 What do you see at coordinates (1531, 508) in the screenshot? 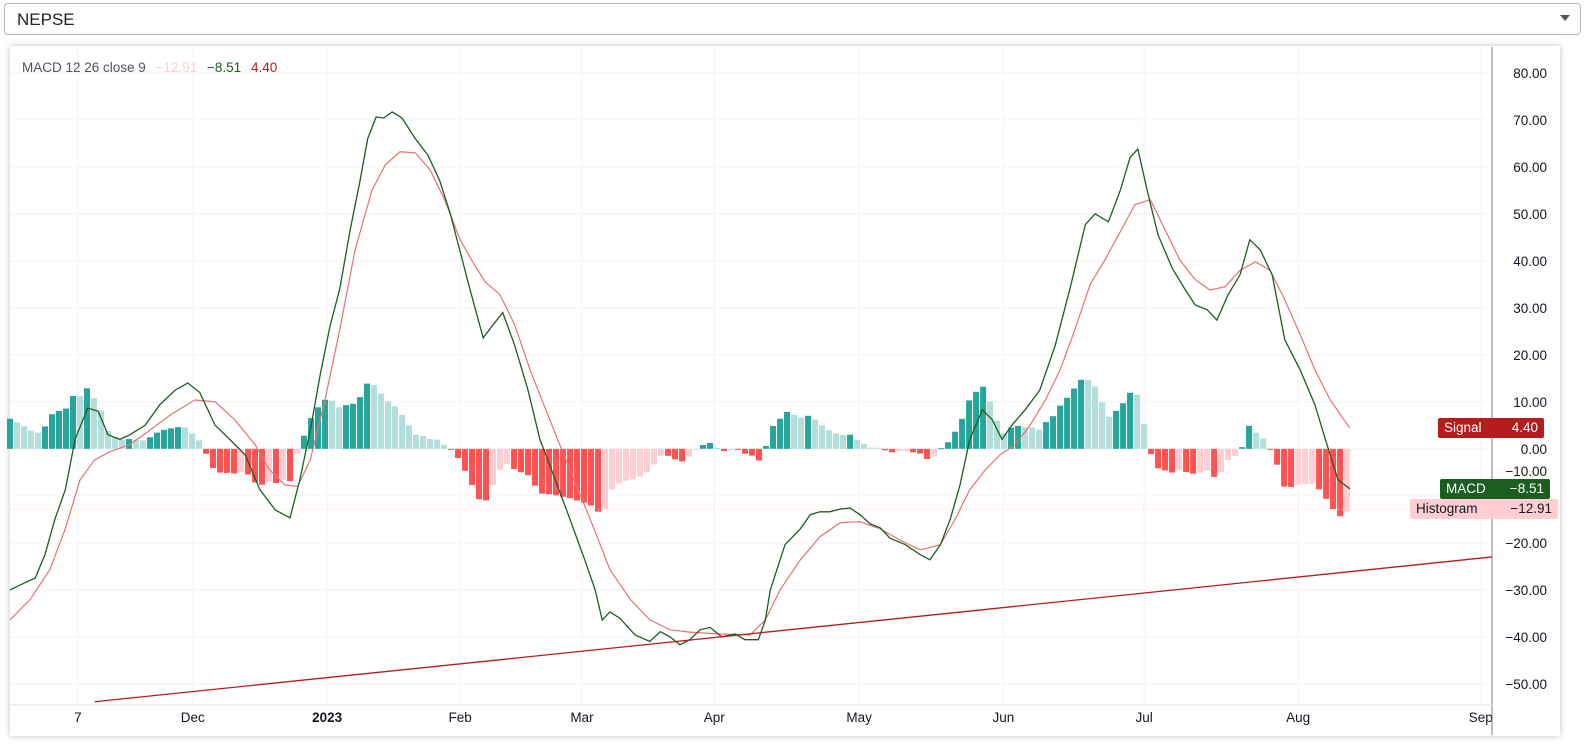
I see `histogram-badge-value: −12.91` at bounding box center [1531, 508].